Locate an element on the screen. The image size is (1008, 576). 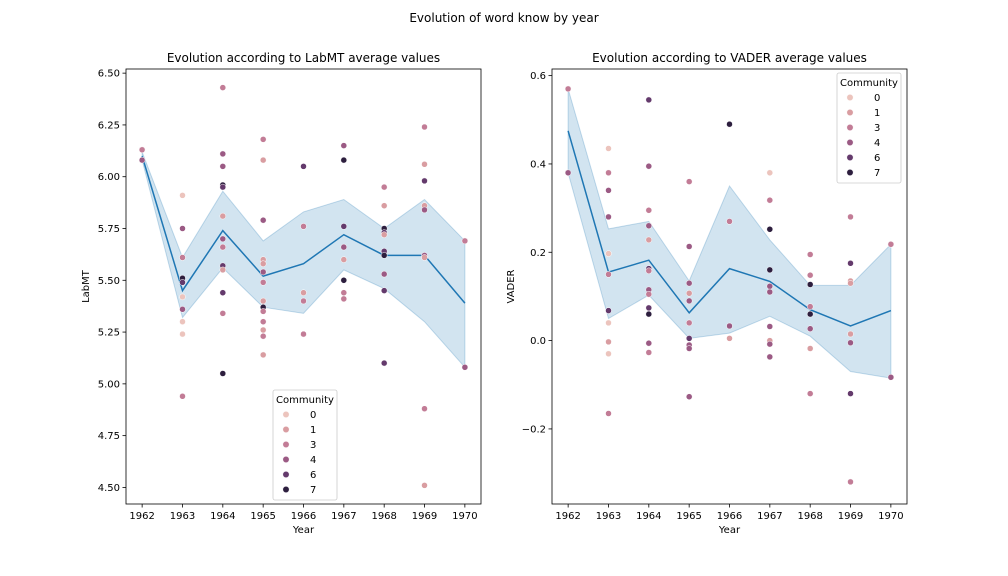
y-tick-label: 6.00 is located at coordinates (109, 177).